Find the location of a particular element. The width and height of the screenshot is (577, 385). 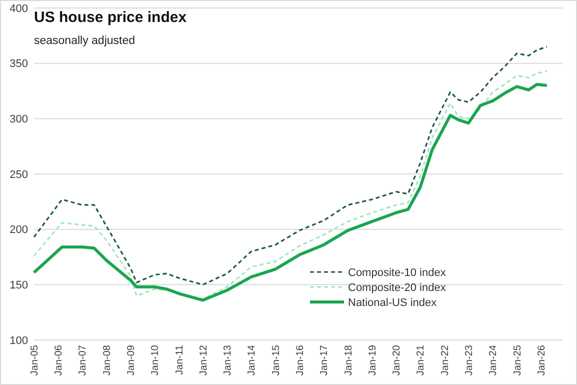

y-tick-label: 250 is located at coordinates (19, 174).